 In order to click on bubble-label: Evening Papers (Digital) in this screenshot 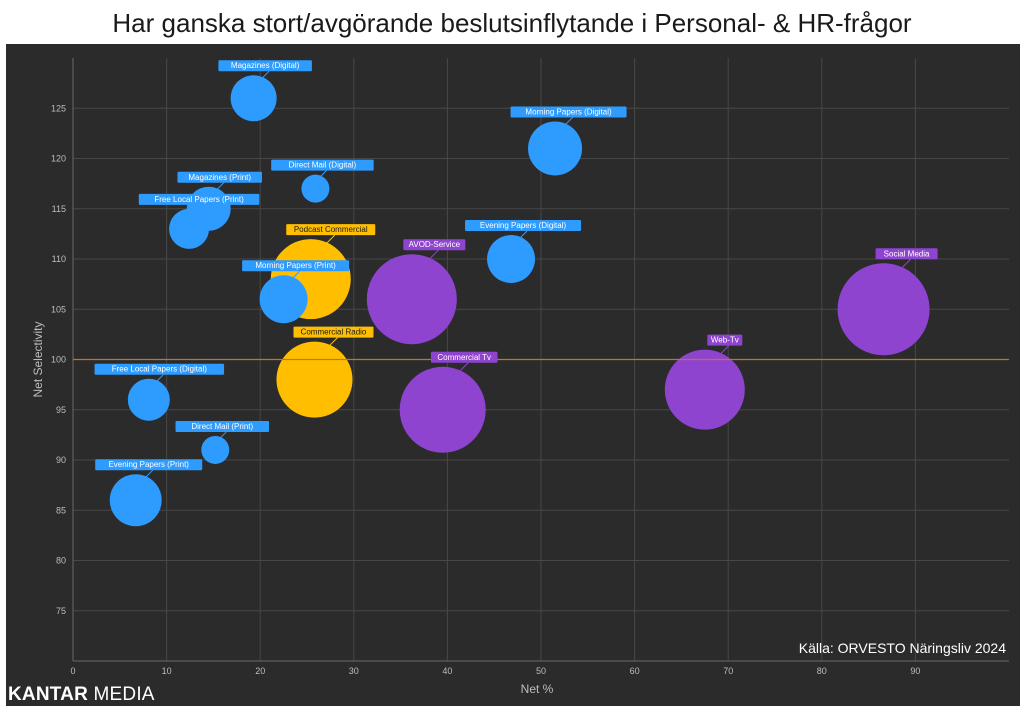, I will do `click(523, 225)`.